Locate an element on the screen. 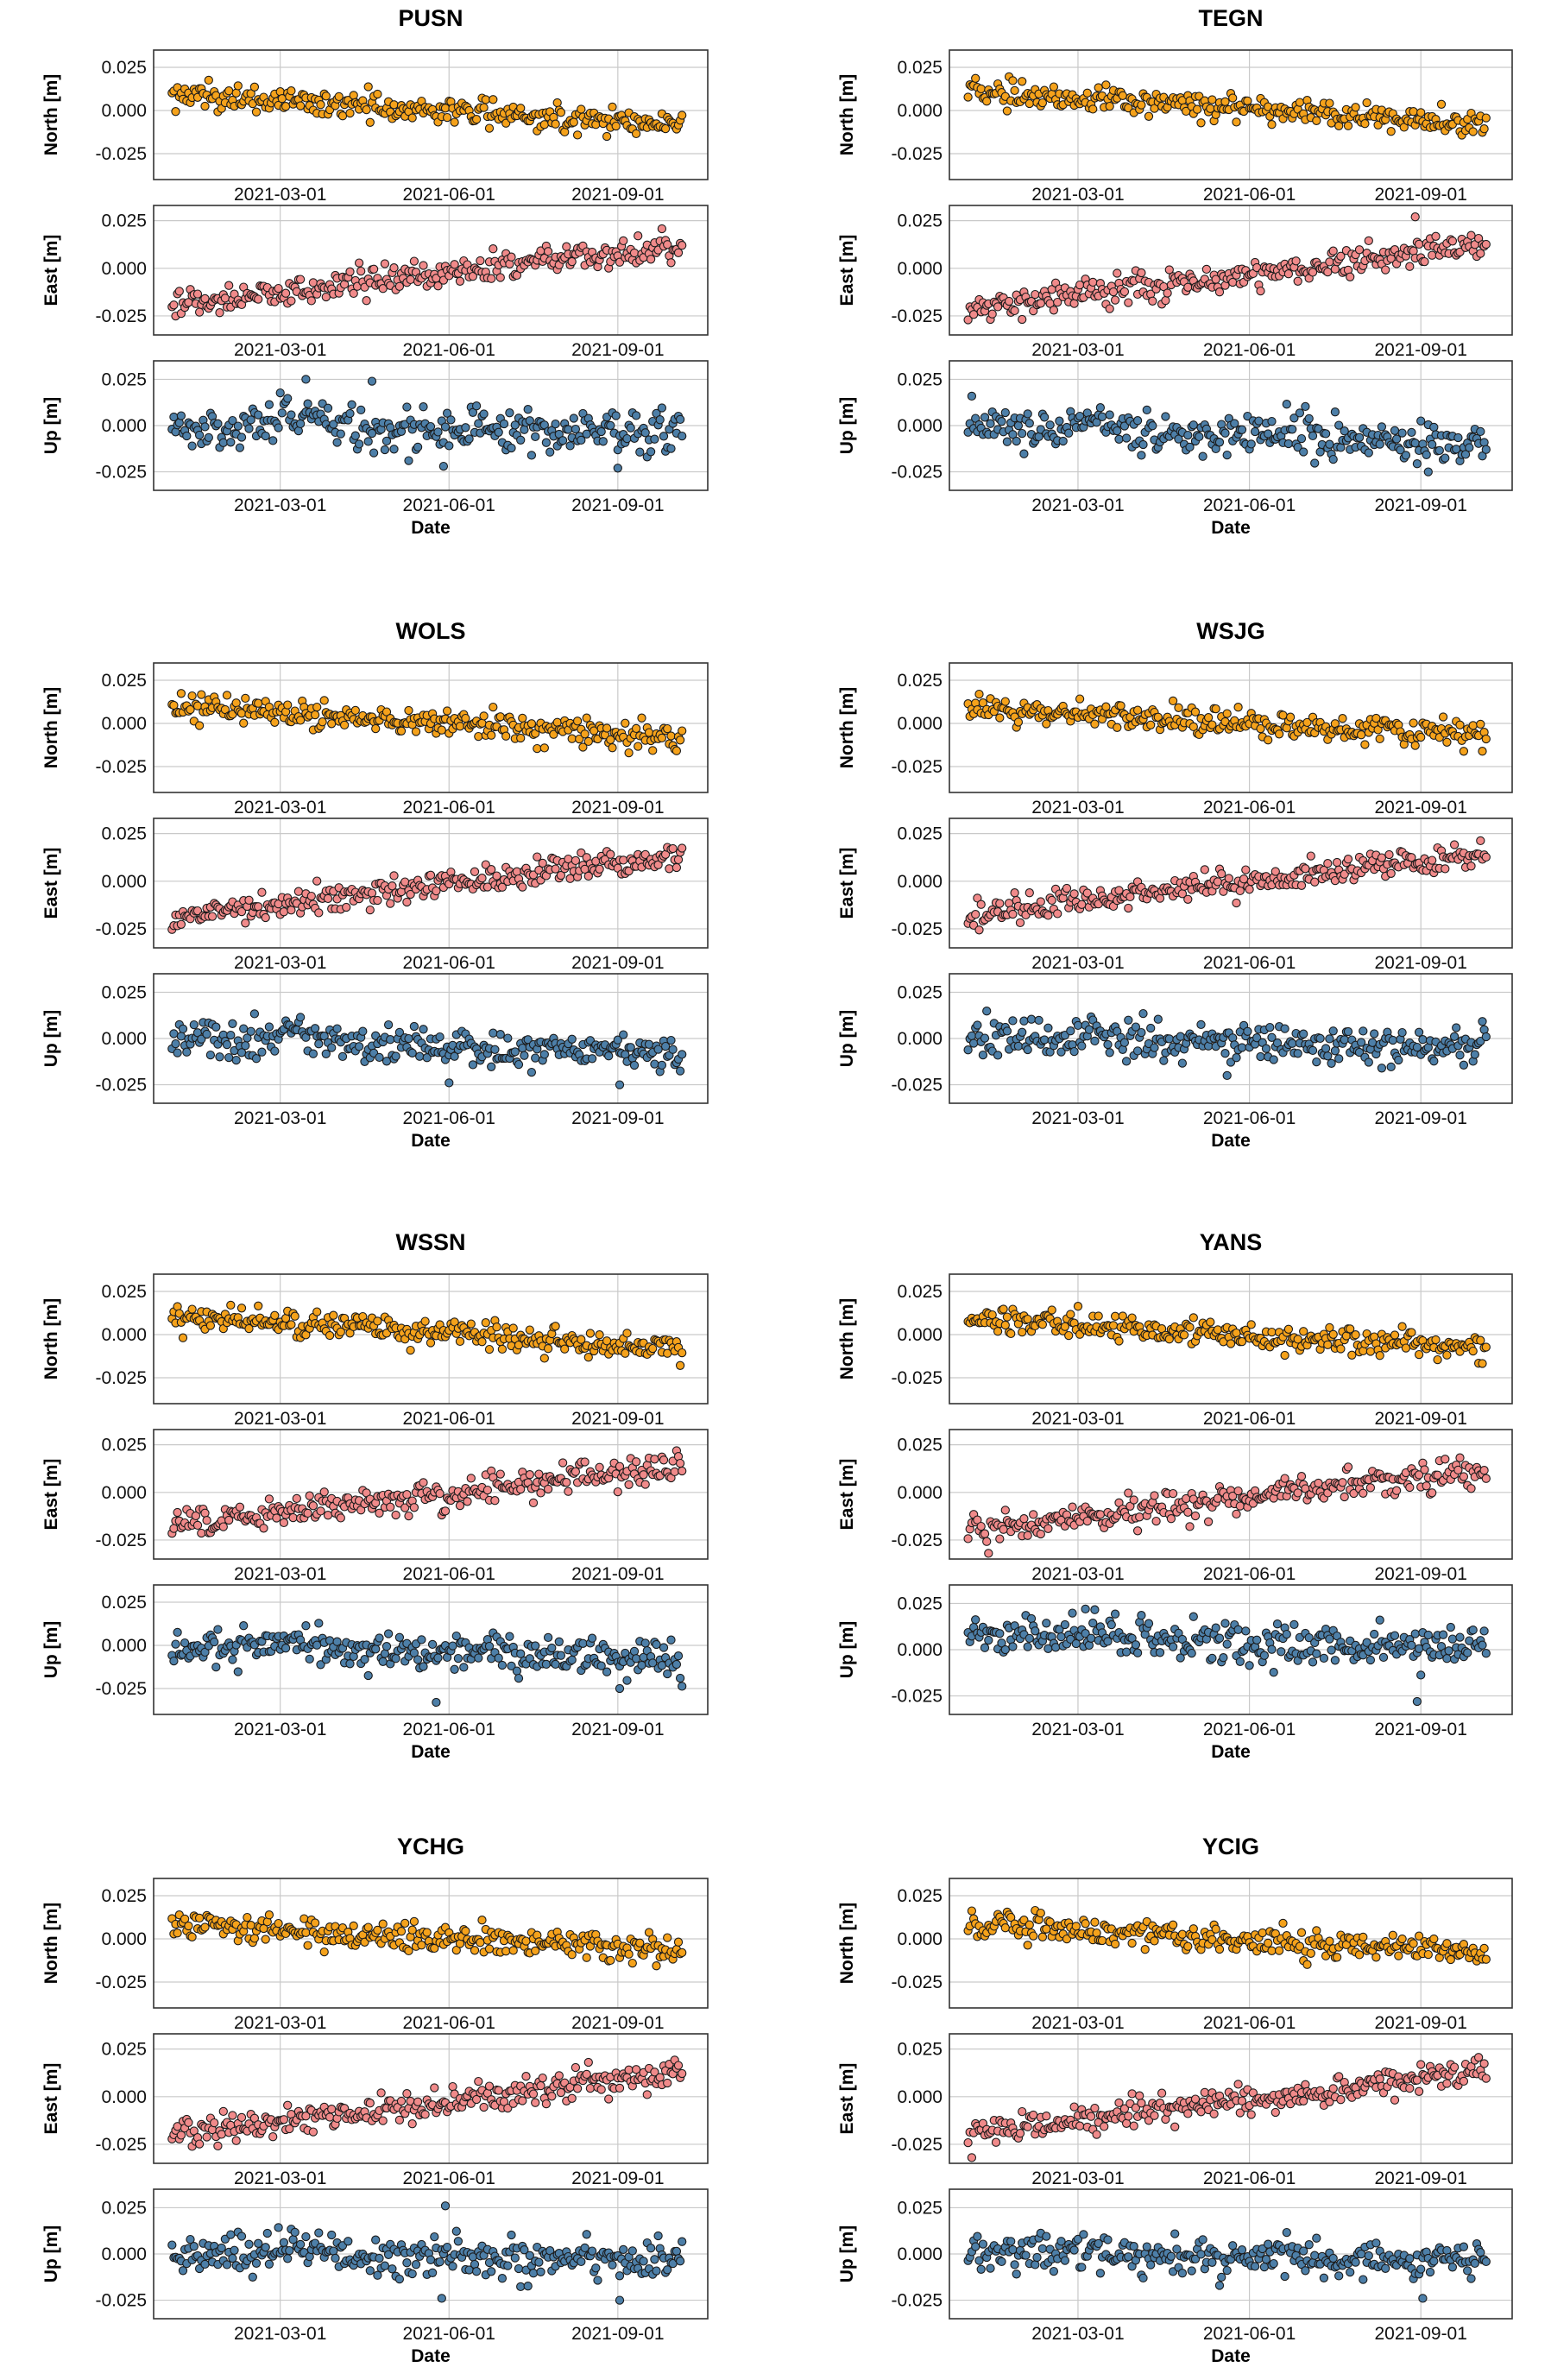 The image size is (1551, 2380). panel-frame is located at coordinates (1231, 115).